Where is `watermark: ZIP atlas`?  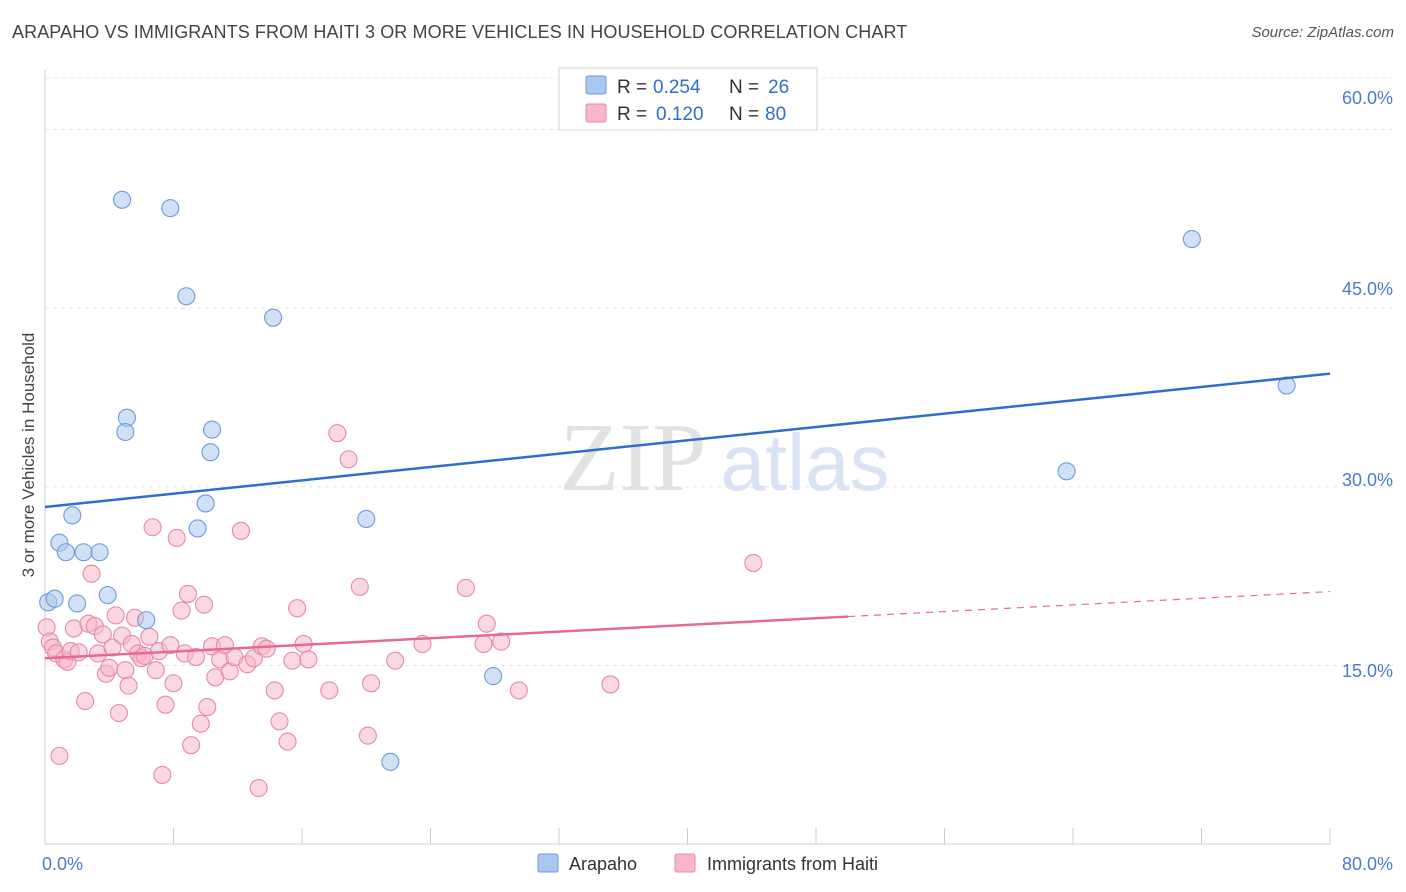
watermark: ZIP atlas is located at coordinates (725, 458).